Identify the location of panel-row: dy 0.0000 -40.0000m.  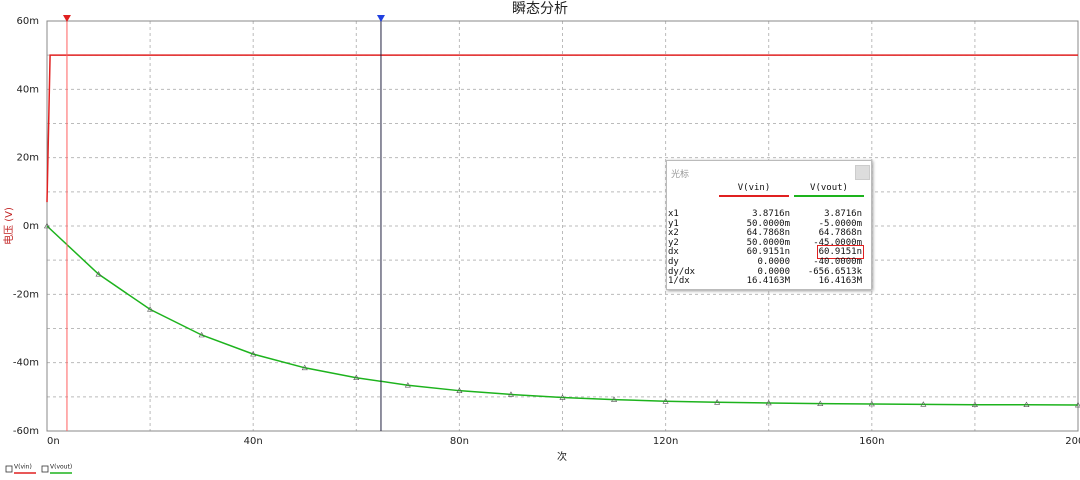
(768, 262).